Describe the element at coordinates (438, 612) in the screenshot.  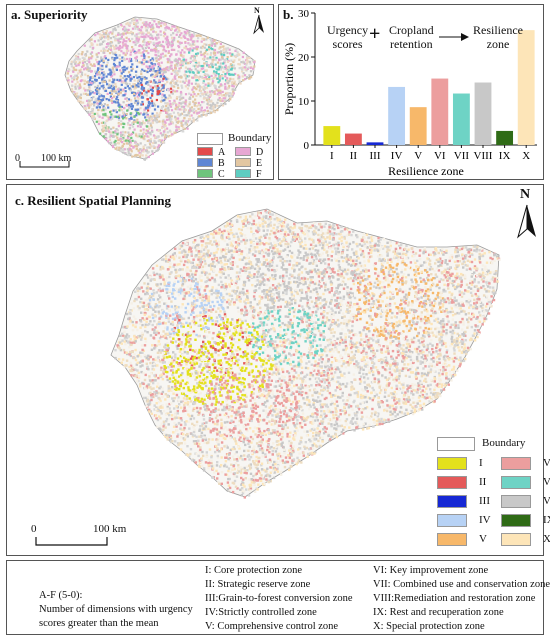
I see `zone-definition: IX: Rest and recuperation zone` at that location.